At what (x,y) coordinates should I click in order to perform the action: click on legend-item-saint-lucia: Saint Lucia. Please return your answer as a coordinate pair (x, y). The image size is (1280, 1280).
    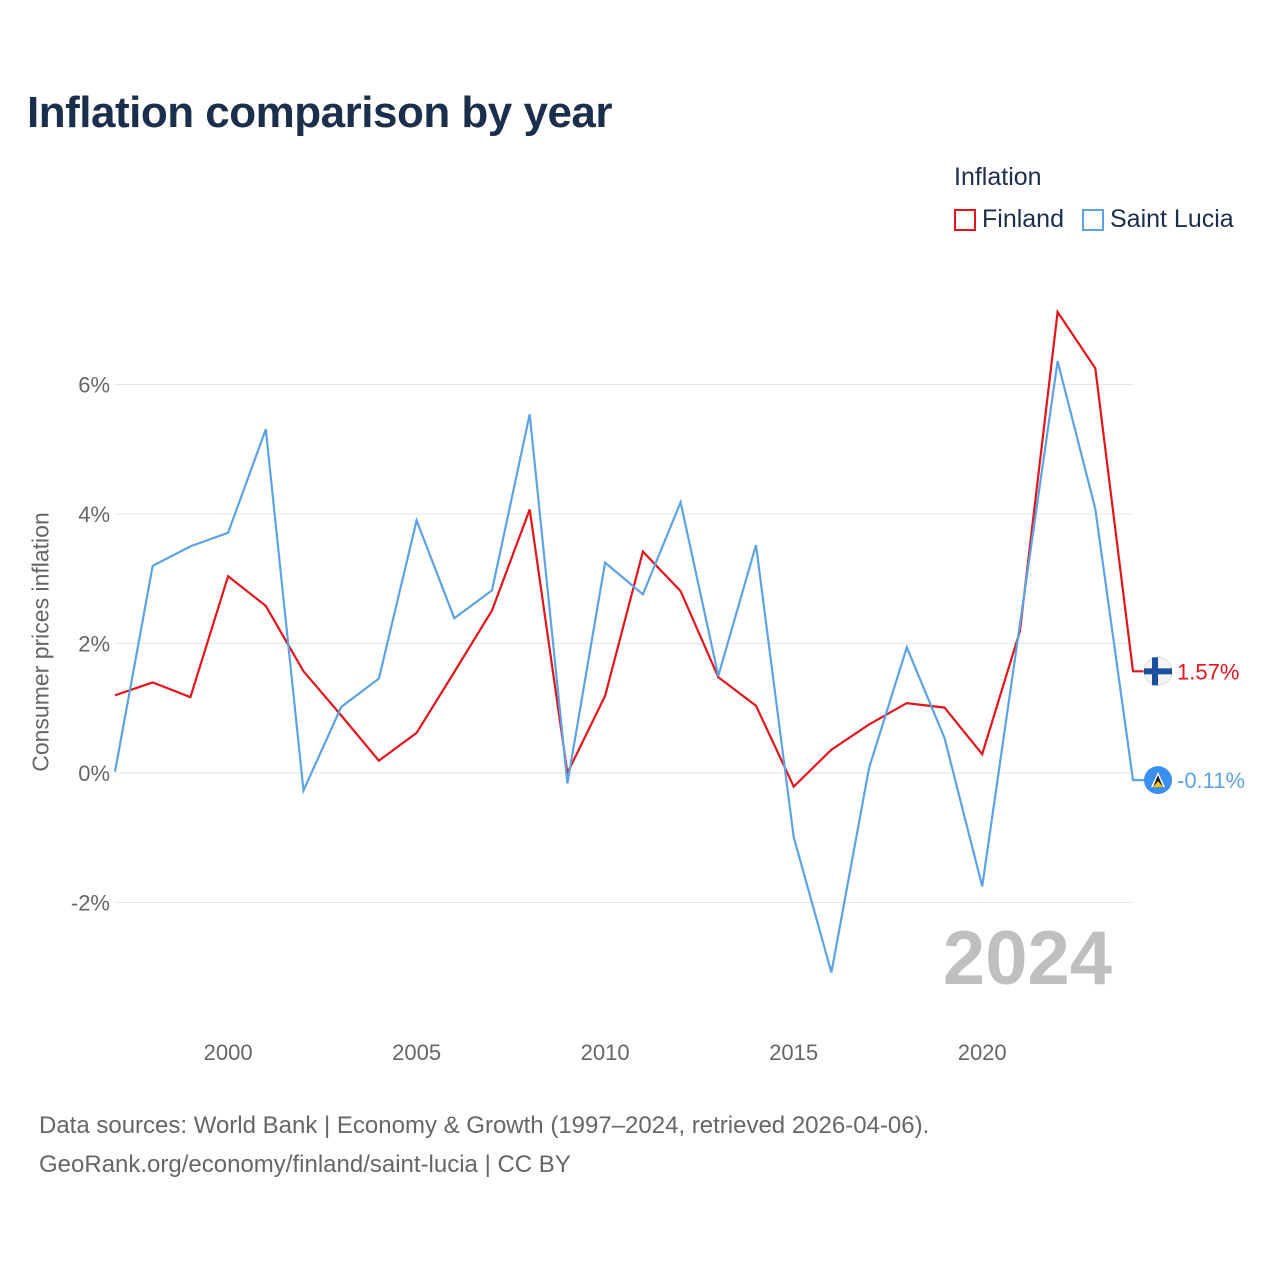
    Looking at the image, I should click on (1158, 219).